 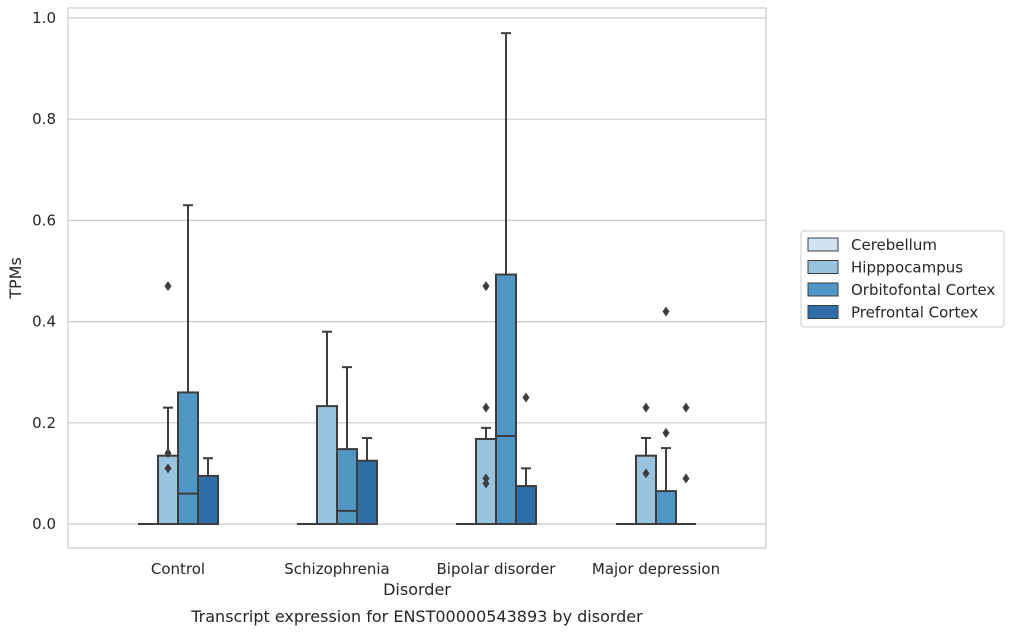 I want to click on x-tick-label: Schizophrenia, so click(x=336, y=569).